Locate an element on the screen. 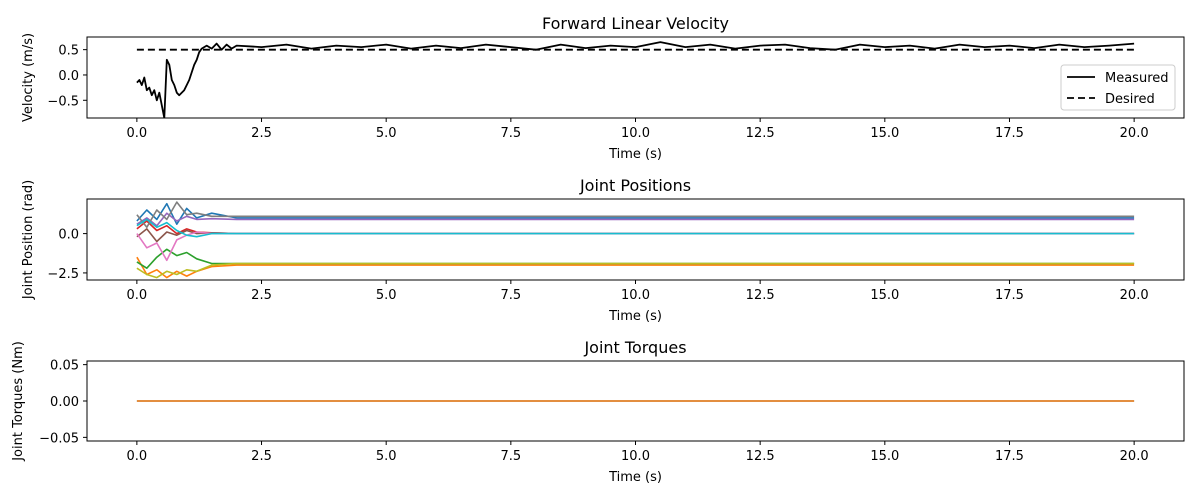 This screenshot has height=500, width=1200. y-tick-label: −0.05 is located at coordinates (59, 438).